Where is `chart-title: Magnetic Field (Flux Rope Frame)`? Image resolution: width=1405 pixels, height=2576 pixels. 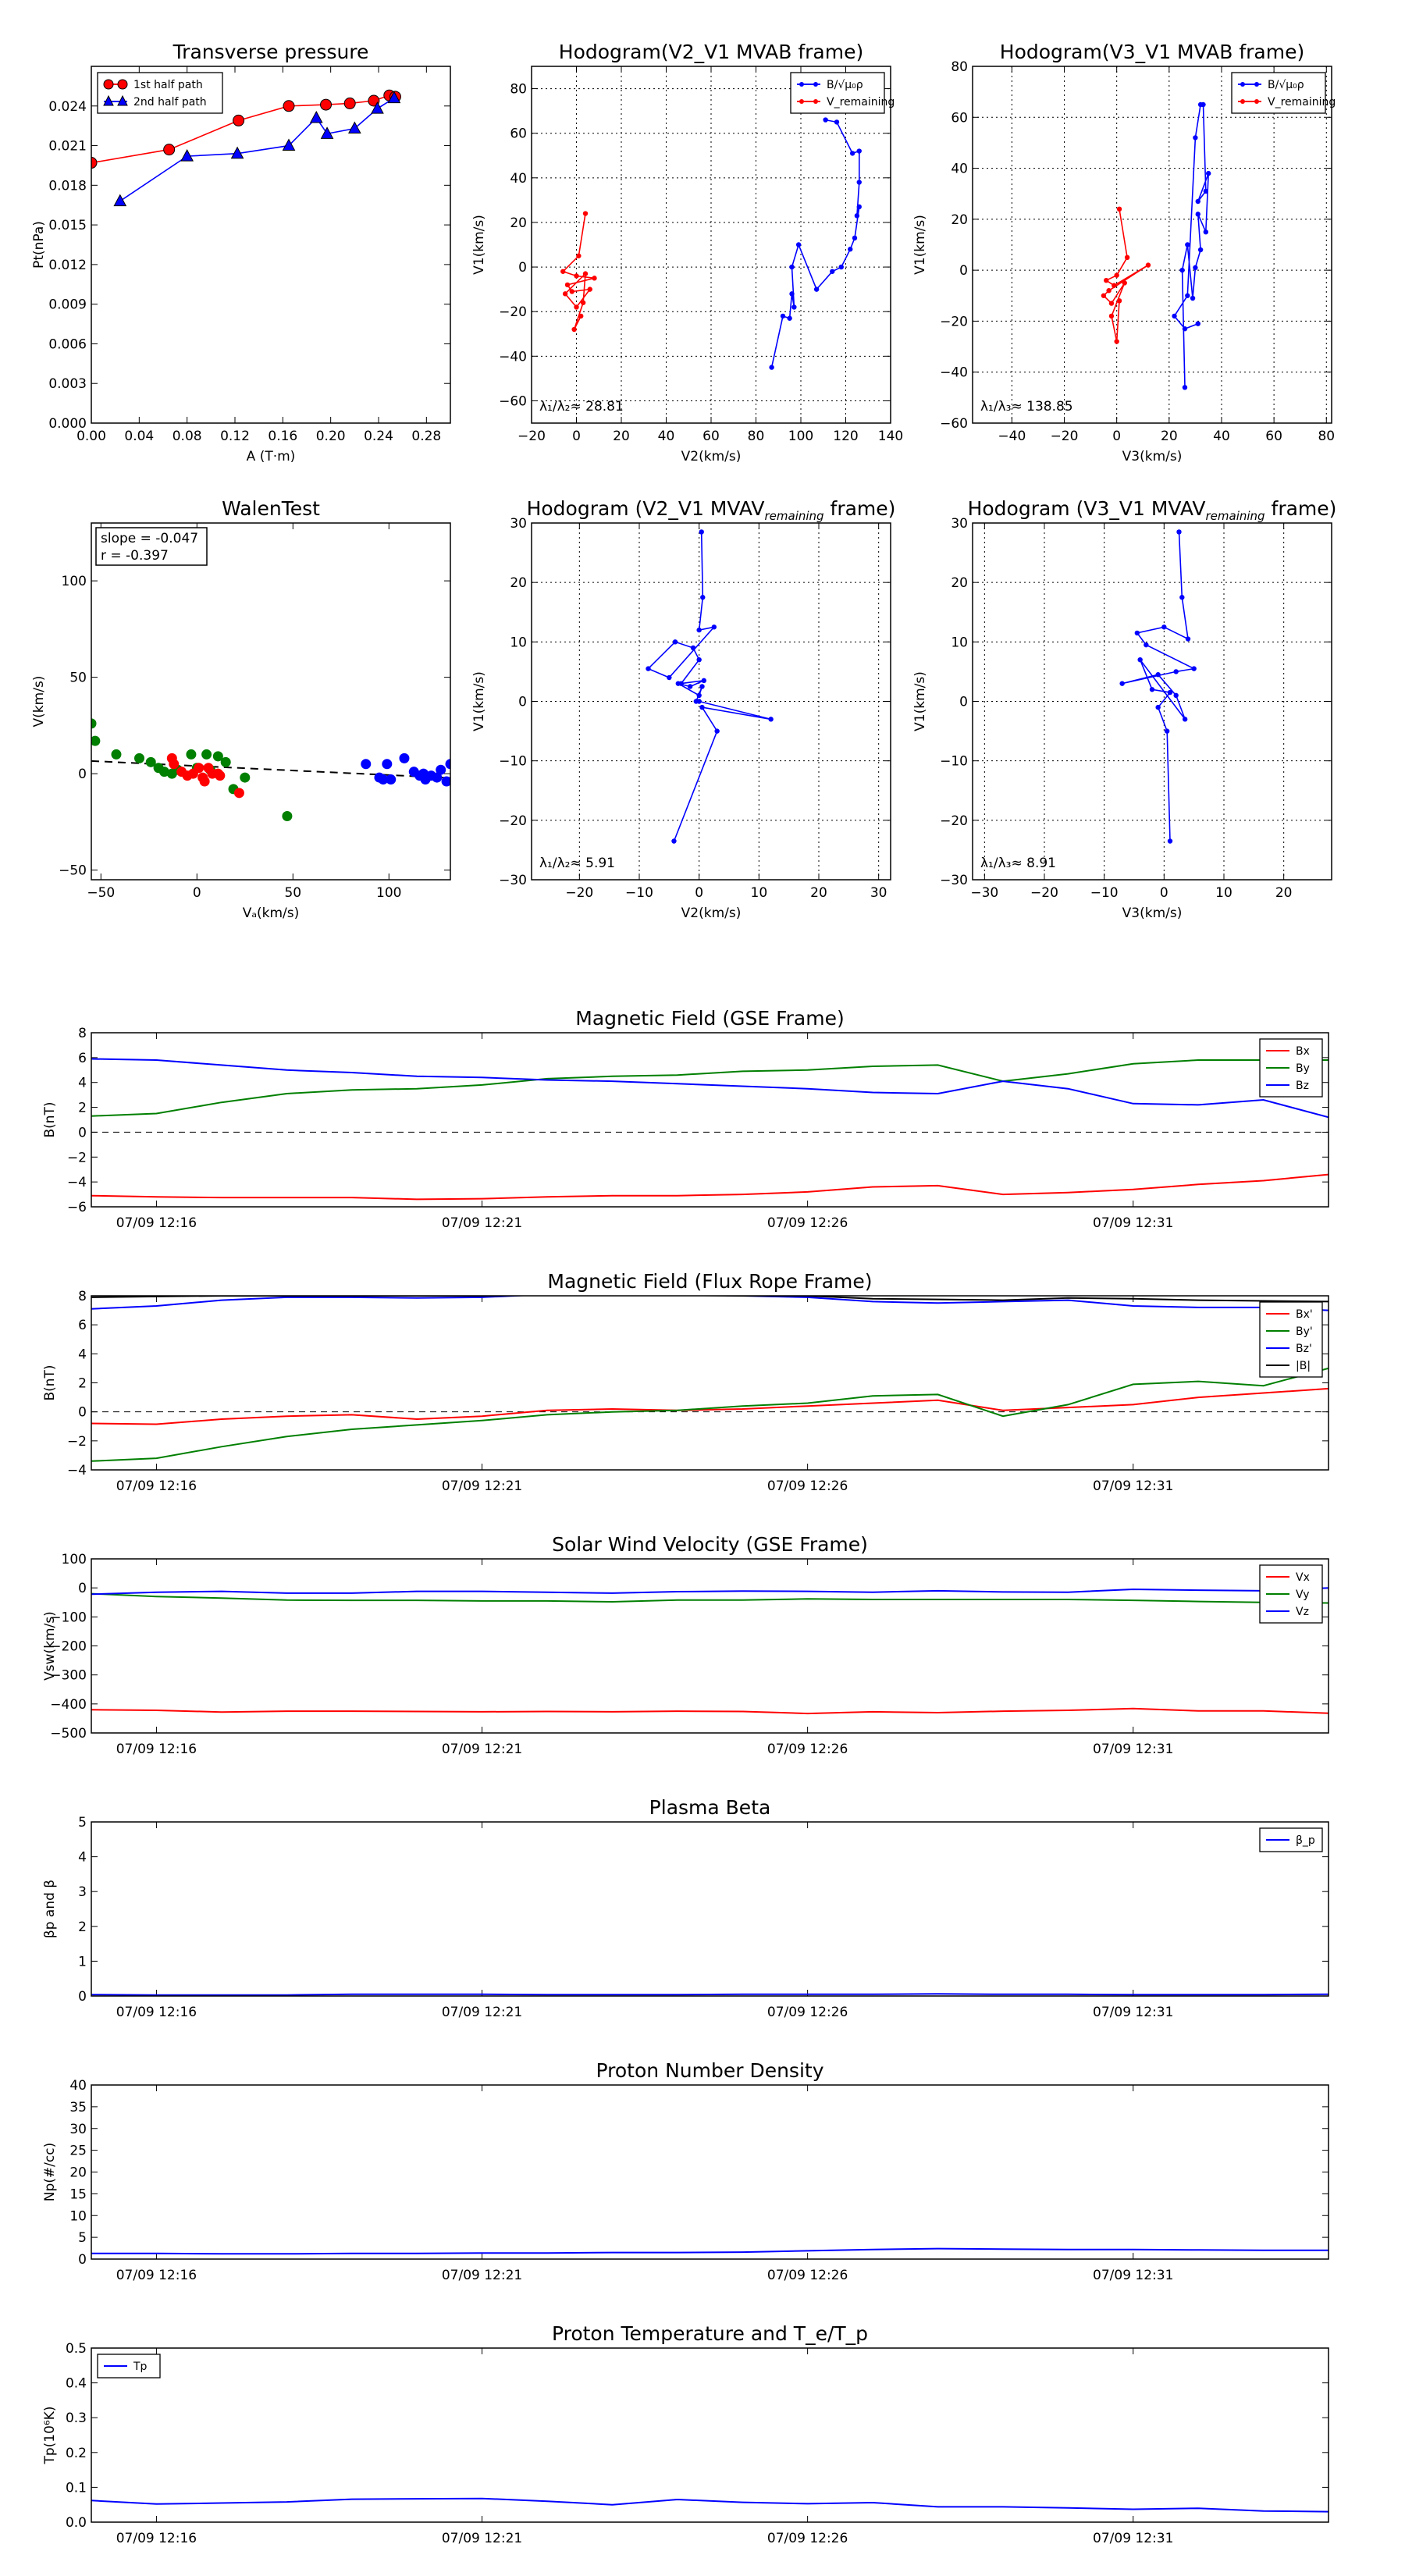
chart-title: Magnetic Field (Flux Rope Frame) is located at coordinates (710, 1281).